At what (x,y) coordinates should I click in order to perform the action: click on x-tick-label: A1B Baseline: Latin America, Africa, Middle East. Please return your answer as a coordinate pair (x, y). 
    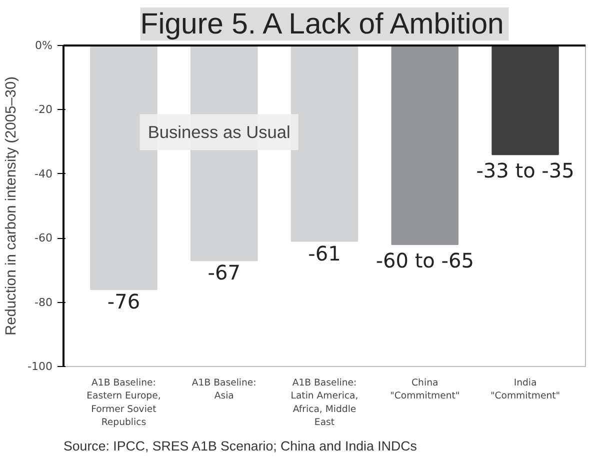
    Looking at the image, I should click on (324, 403).